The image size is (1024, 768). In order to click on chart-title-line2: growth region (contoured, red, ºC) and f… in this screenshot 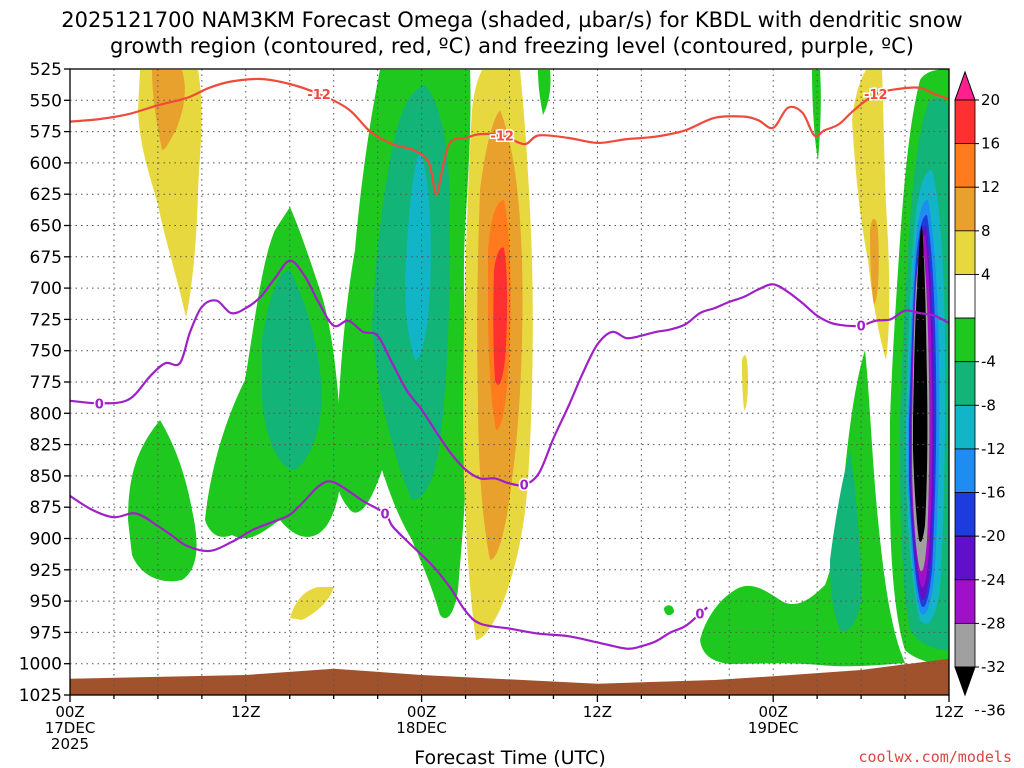, I will do `click(512, 46)`.